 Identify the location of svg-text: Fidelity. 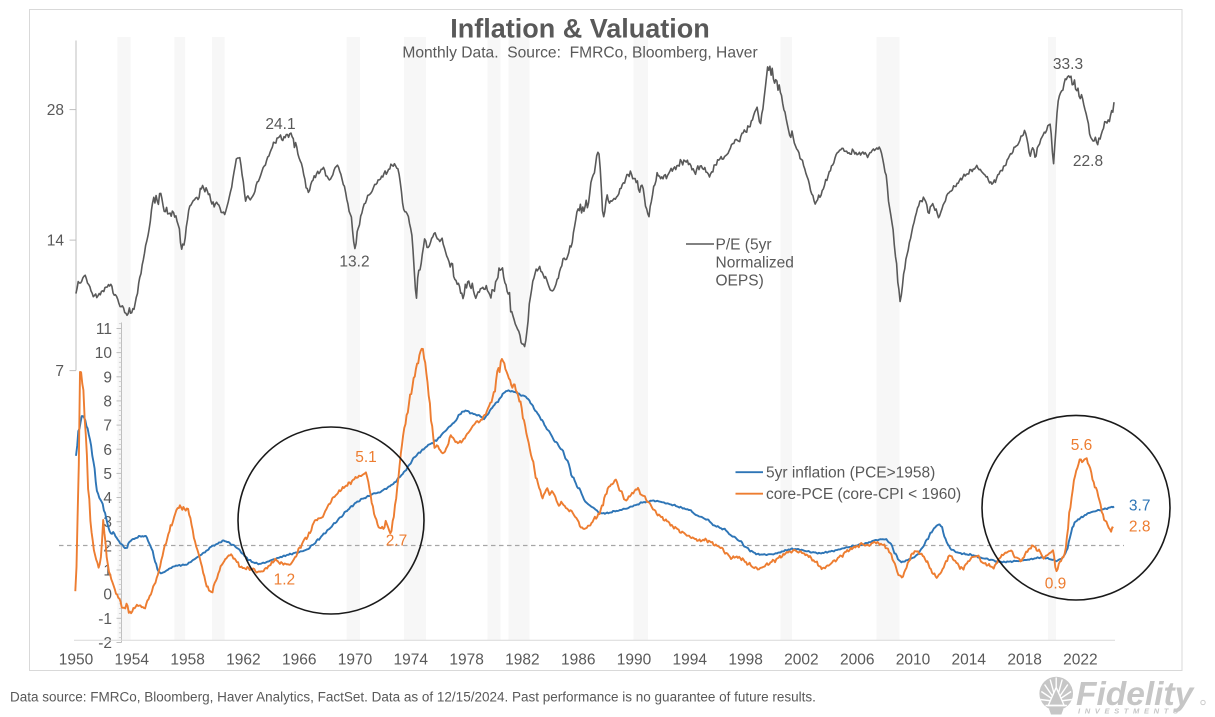
(1136, 694).